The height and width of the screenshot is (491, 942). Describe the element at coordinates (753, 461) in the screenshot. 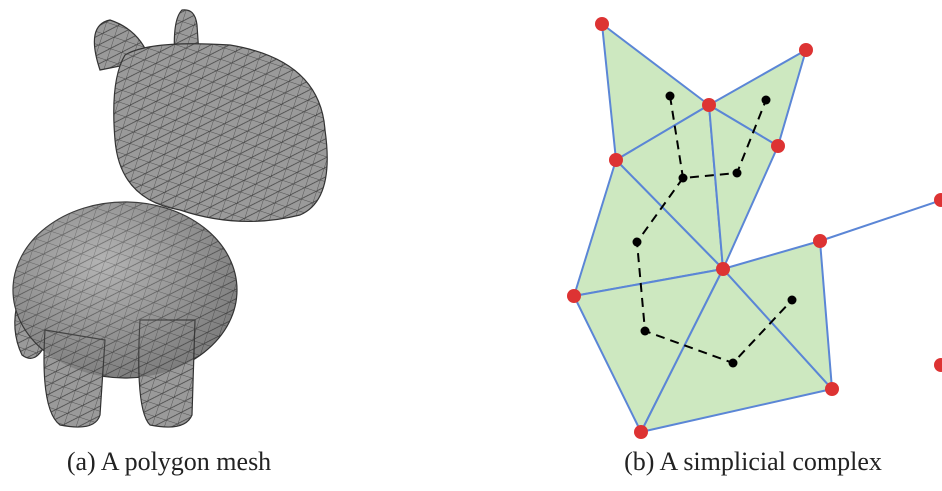

I see `caption: (b) A simplicial complex` at that location.